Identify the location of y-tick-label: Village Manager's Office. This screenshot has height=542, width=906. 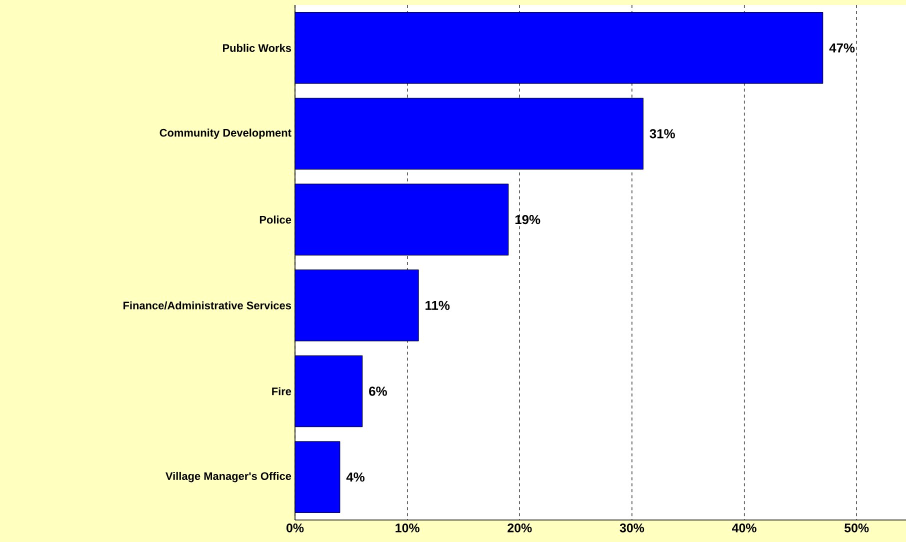
(229, 477).